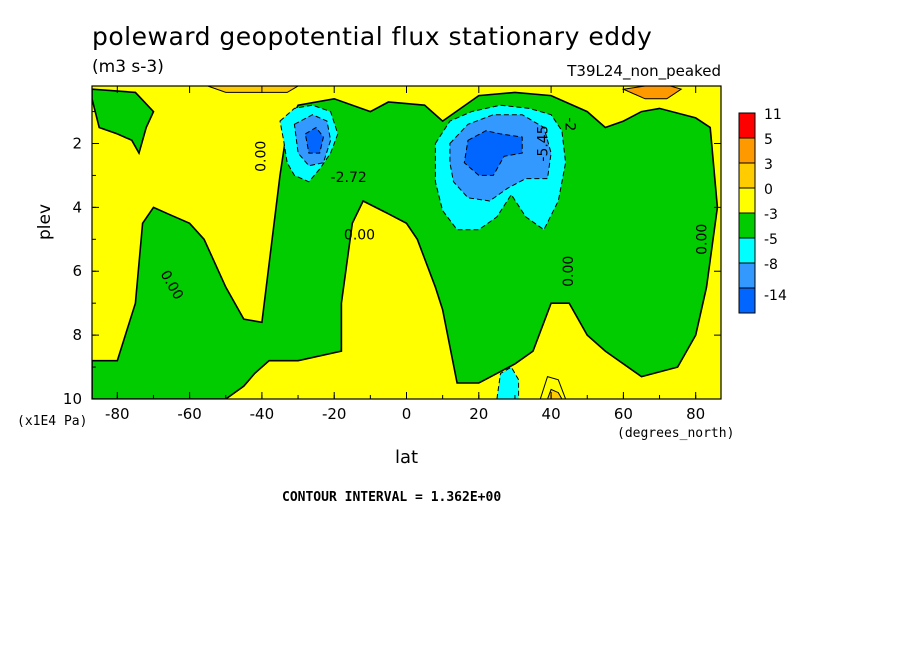 The height and width of the screenshot is (654, 904). What do you see at coordinates (773, 115) in the screenshot?
I see `colorbar-label-0: 11` at bounding box center [773, 115].